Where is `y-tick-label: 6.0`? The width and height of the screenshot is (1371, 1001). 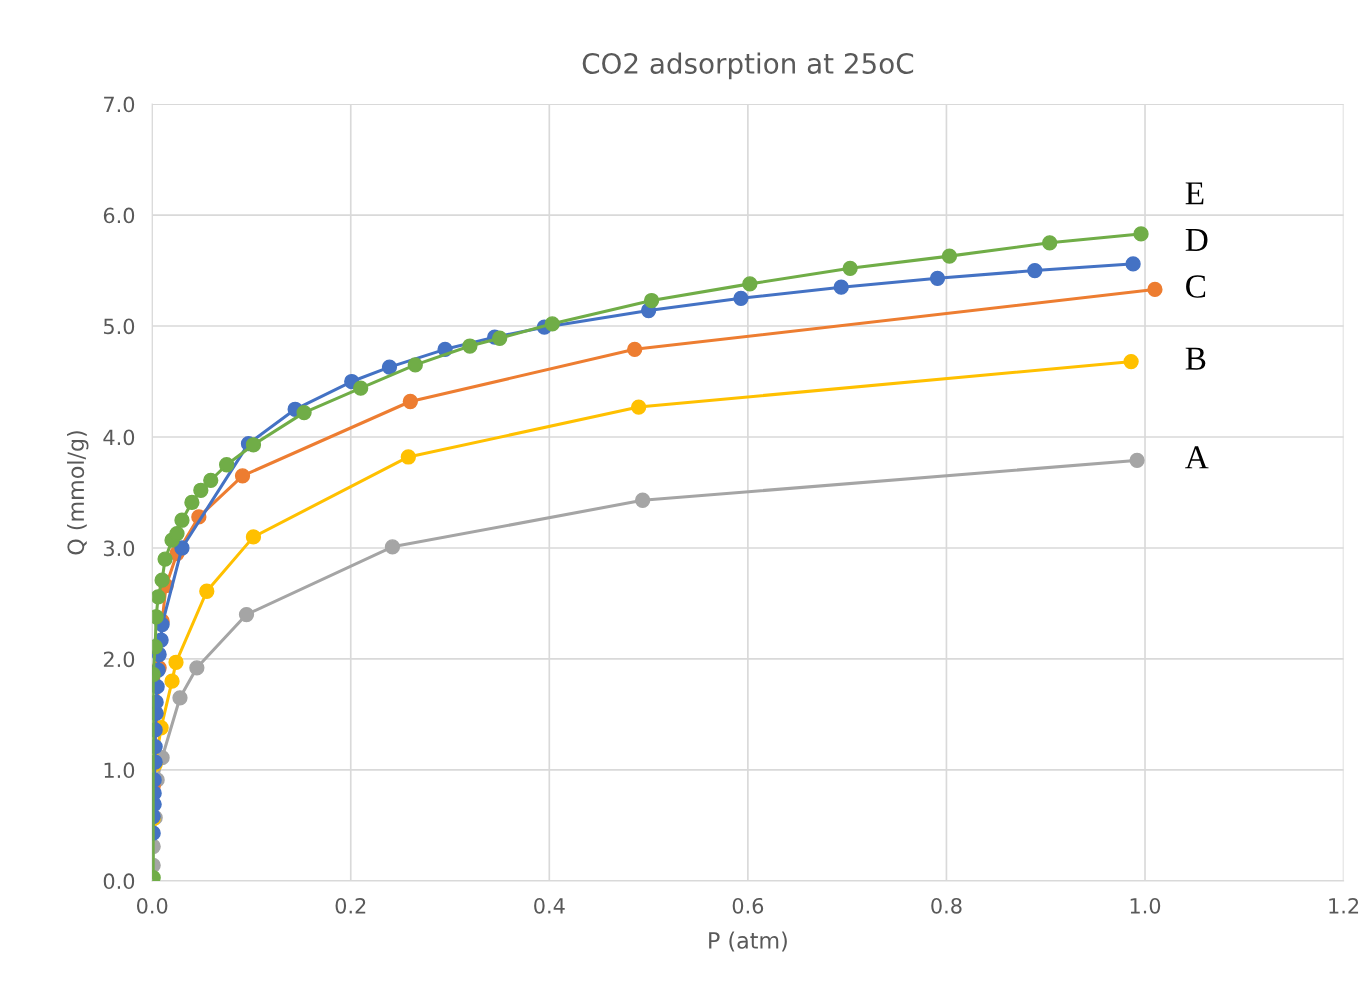 y-tick-label: 6.0 is located at coordinates (119, 215).